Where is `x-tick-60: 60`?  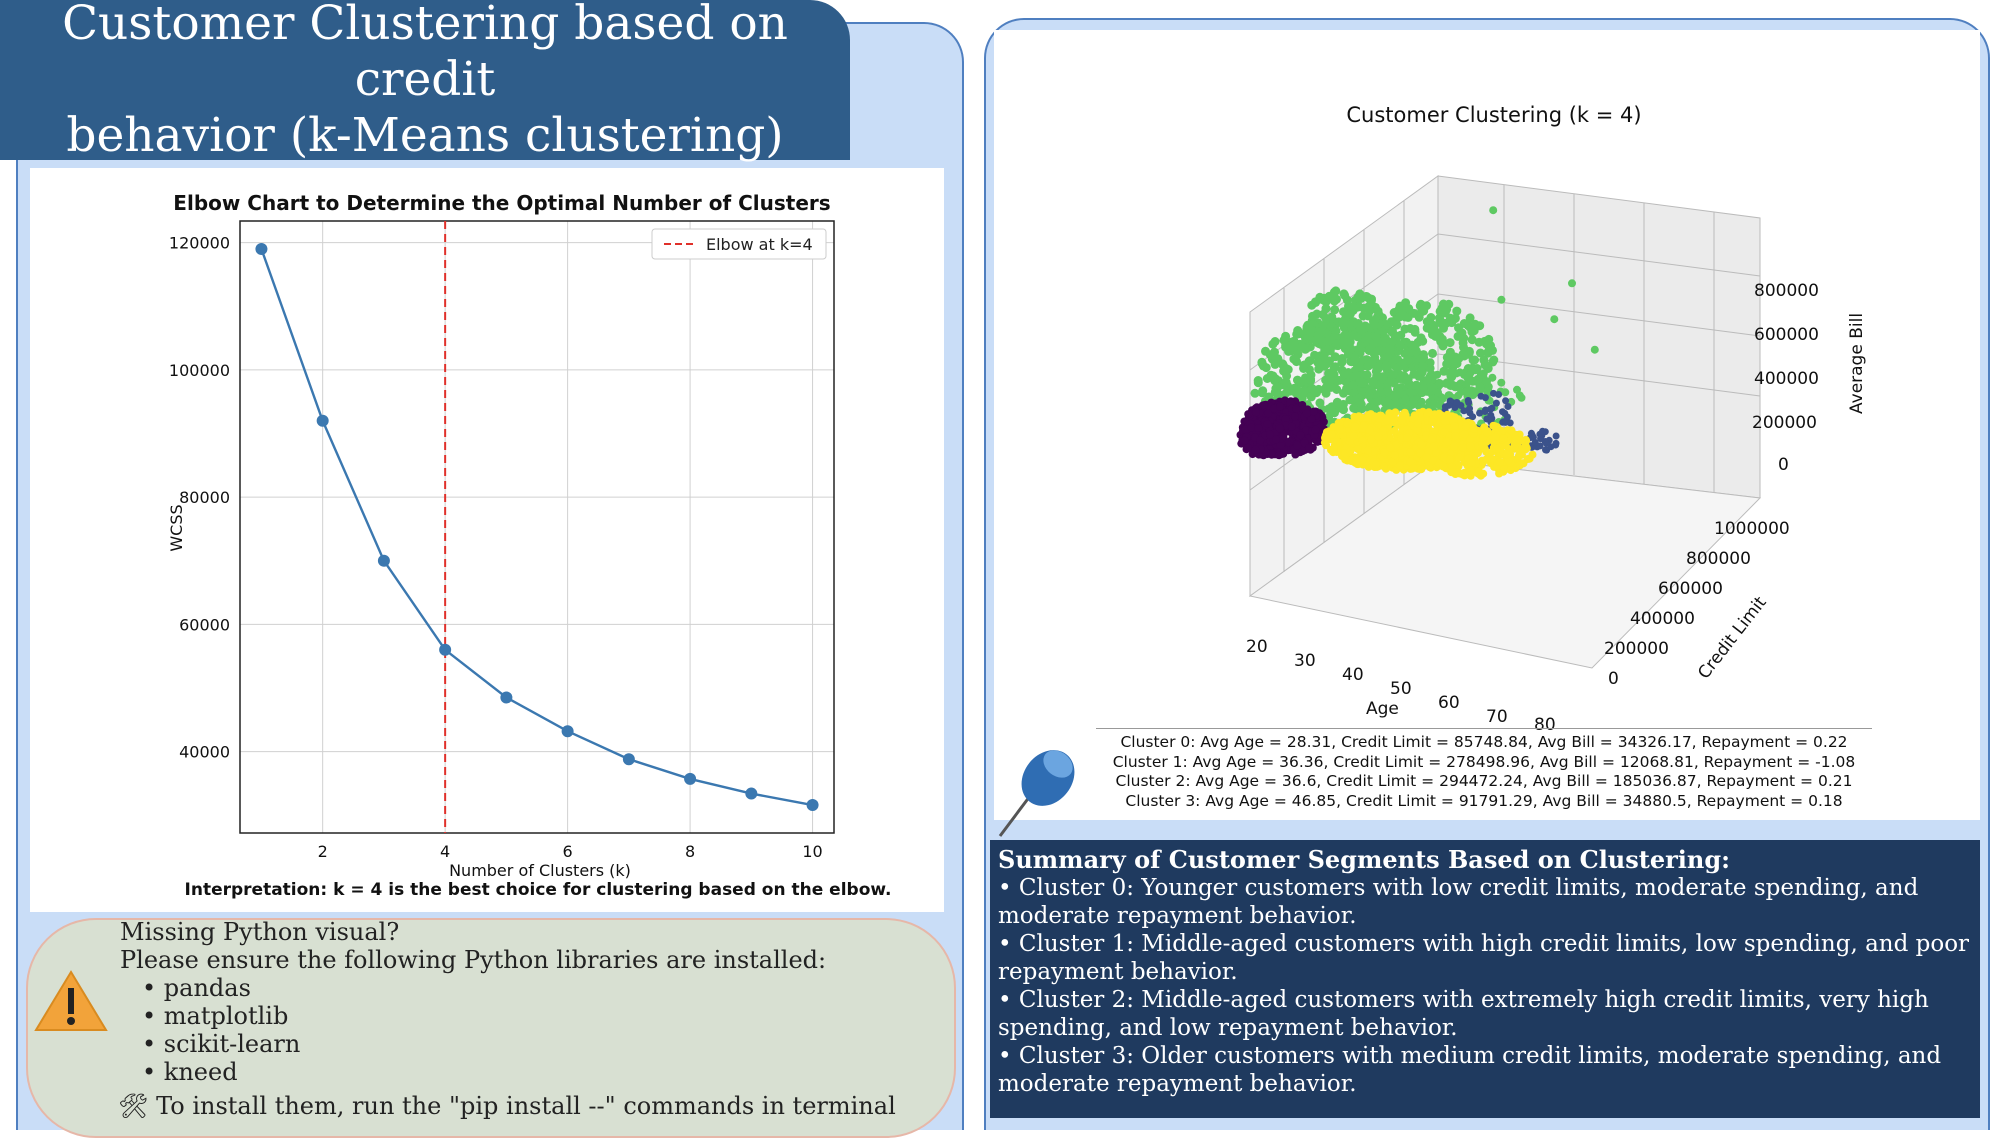 x-tick-60: 60 is located at coordinates (1449, 703).